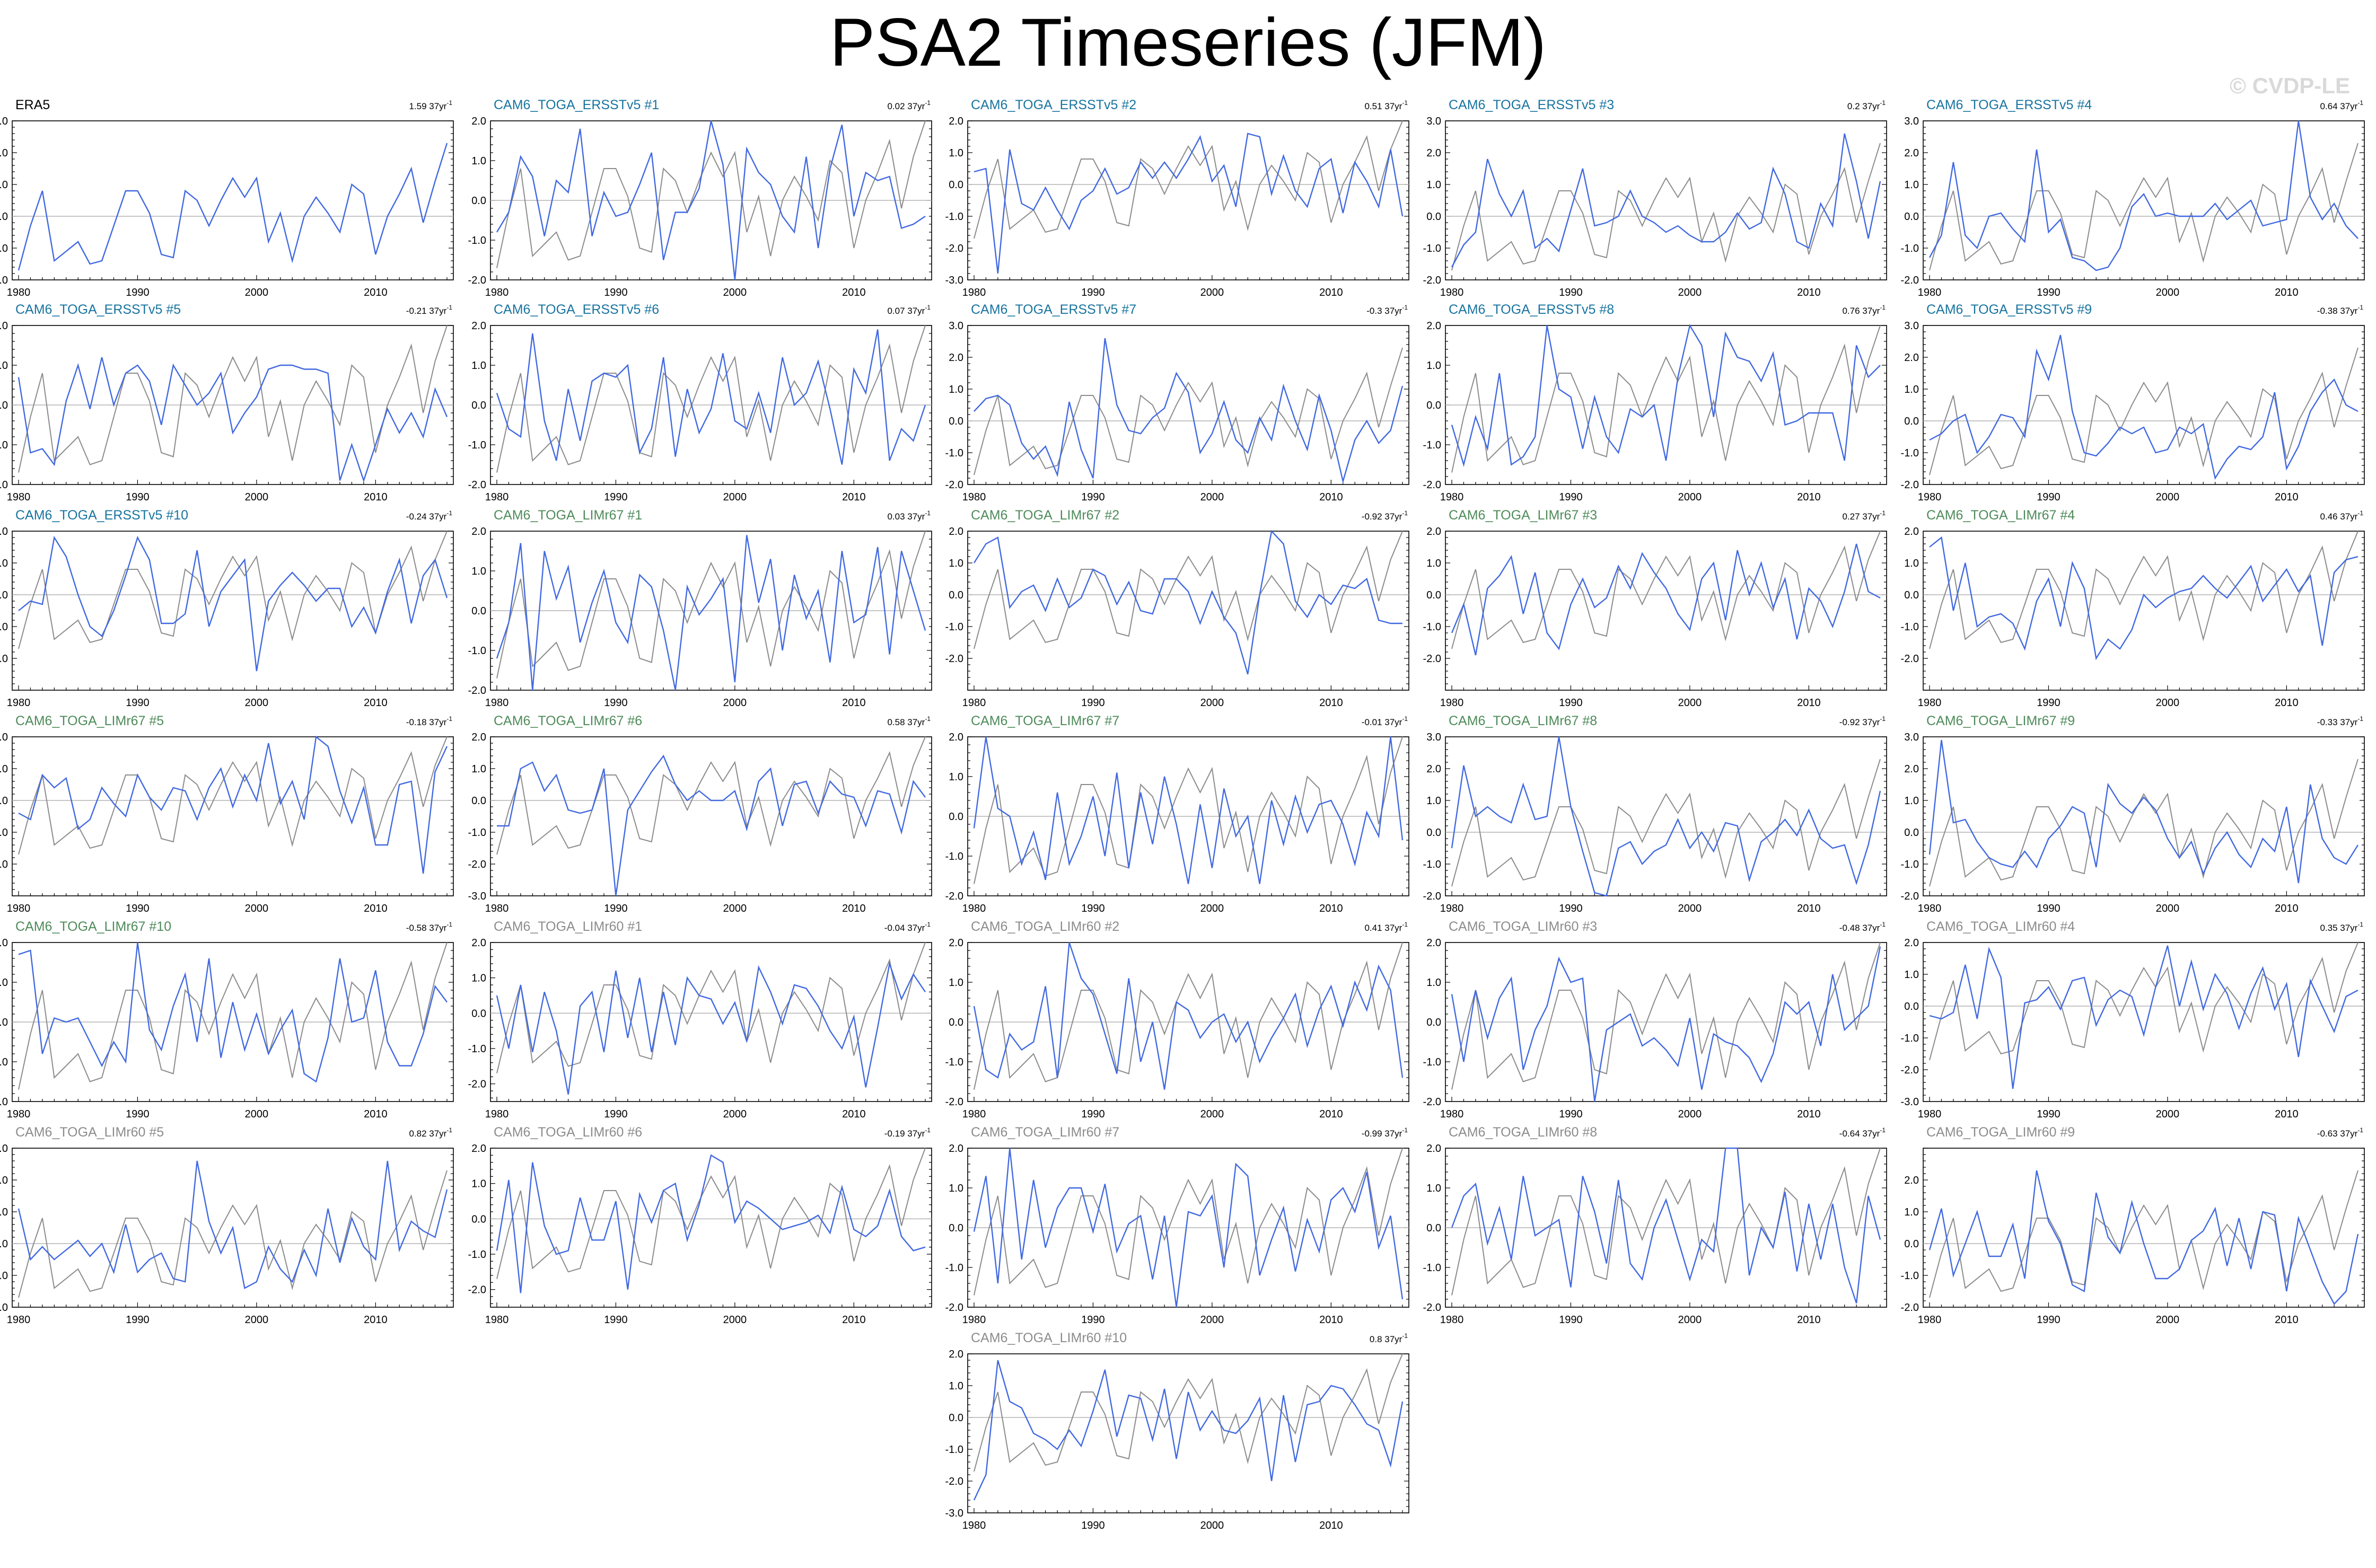 The width and height of the screenshot is (2376, 1568). What do you see at coordinates (1386, 927) in the screenshot?
I see `trend-label: 0.41 37yr-1` at bounding box center [1386, 927].